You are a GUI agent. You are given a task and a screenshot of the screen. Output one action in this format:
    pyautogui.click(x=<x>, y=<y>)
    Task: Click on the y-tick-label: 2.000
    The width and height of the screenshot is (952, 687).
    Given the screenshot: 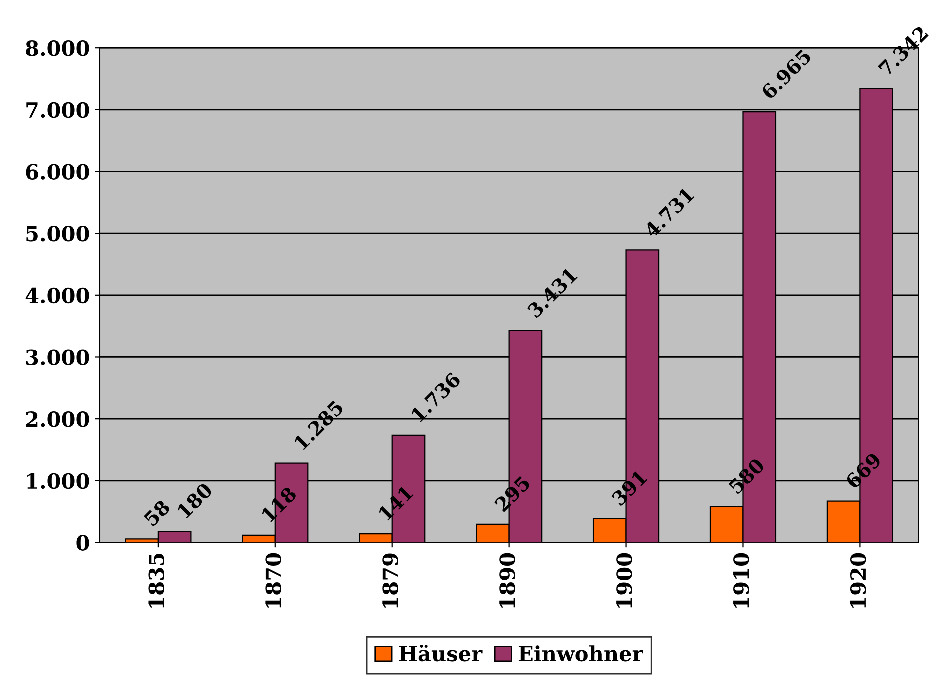 What is the action you would take?
    pyautogui.click(x=58, y=420)
    